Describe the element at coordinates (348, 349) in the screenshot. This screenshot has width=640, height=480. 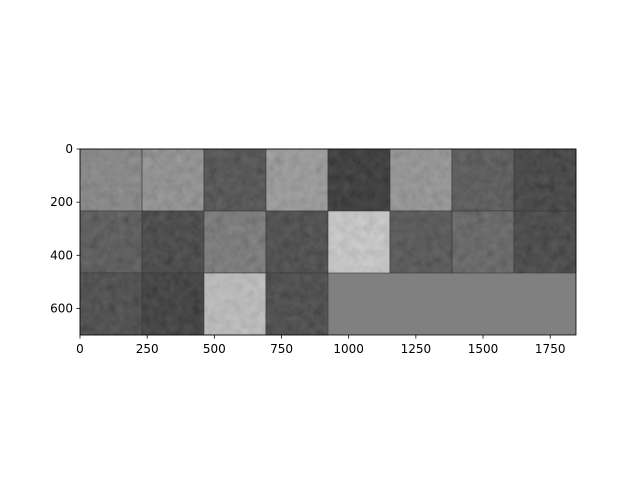
I see `x-tick-label-1000: 1000` at that location.